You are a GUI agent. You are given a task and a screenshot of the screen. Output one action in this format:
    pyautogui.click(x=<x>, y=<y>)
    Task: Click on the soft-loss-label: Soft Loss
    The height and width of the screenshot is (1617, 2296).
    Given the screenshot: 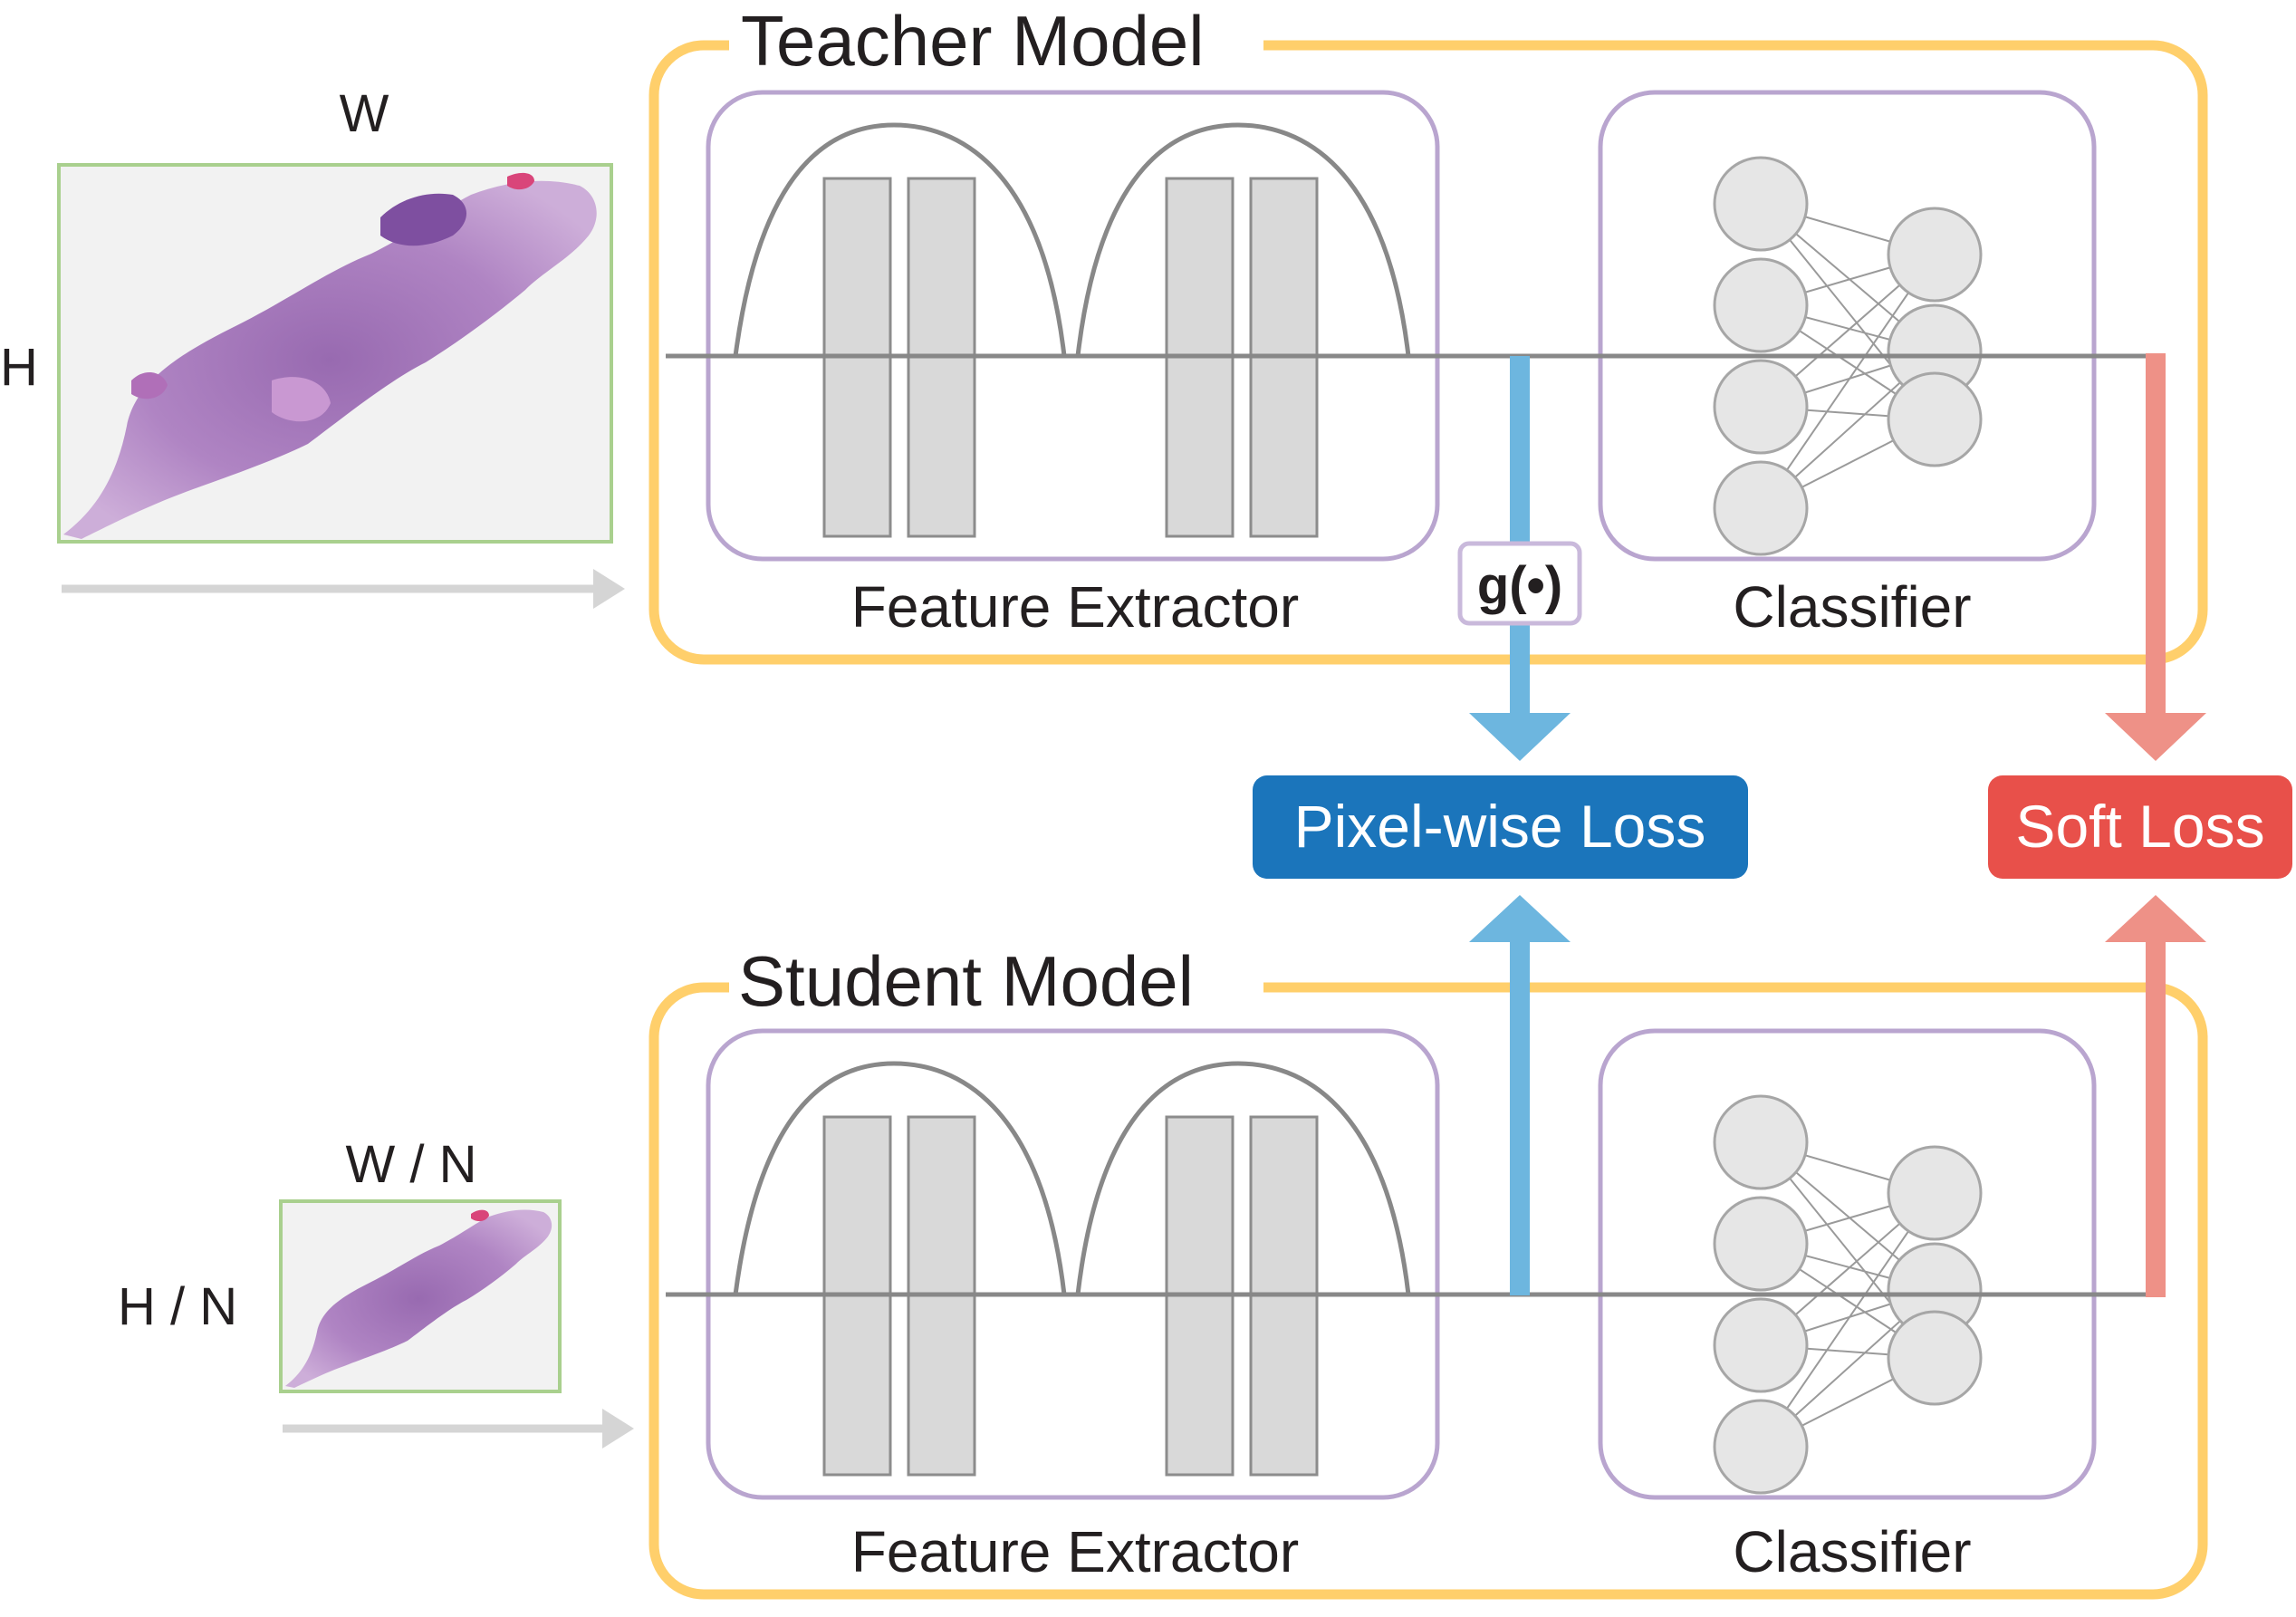 What is the action you would take?
    pyautogui.click(x=2139, y=826)
    